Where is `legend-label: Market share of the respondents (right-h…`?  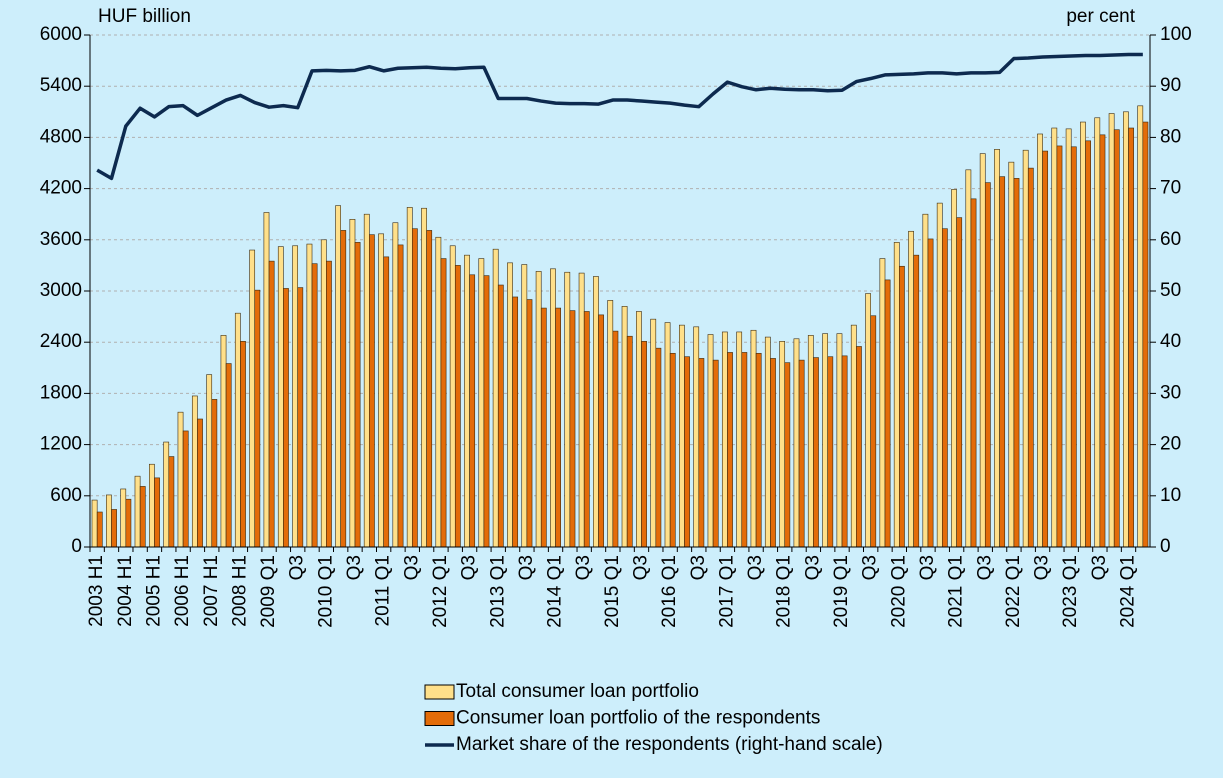 legend-label: Market share of the respondents (right-h… is located at coordinates (669, 744).